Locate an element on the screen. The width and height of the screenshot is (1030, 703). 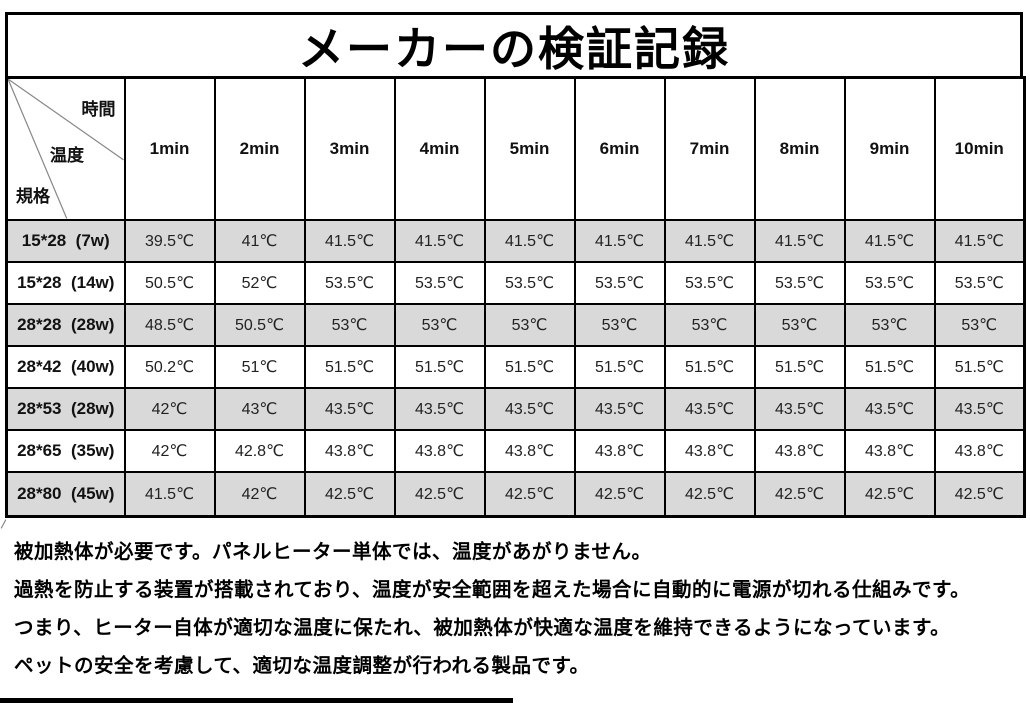
temp-cell: 52℃ is located at coordinates (259, 282).